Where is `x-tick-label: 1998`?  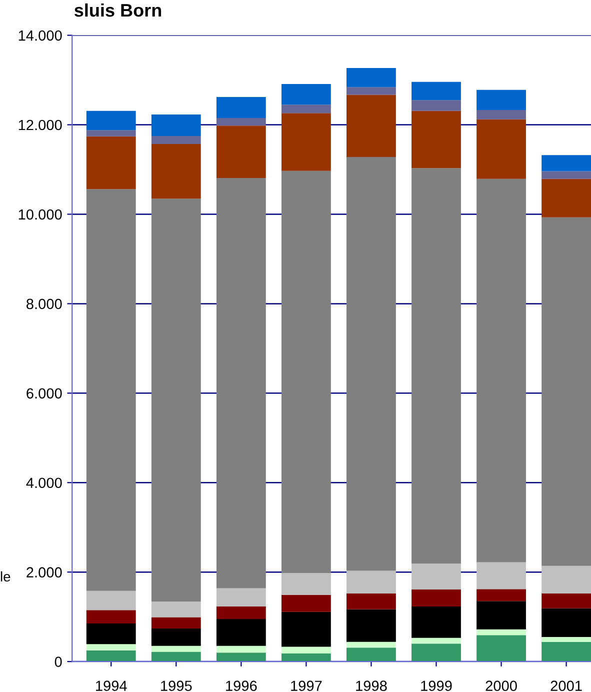
x-tick-label: 1998 is located at coordinates (371, 686).